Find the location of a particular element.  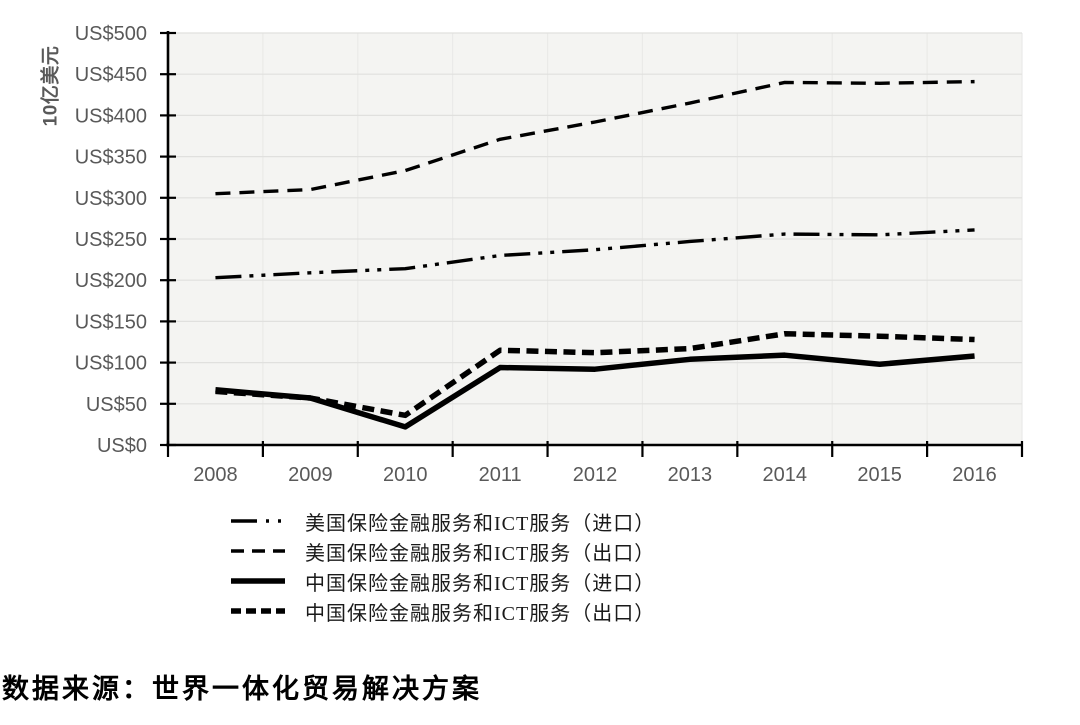

x-tick-label: 2016 is located at coordinates (974, 475).